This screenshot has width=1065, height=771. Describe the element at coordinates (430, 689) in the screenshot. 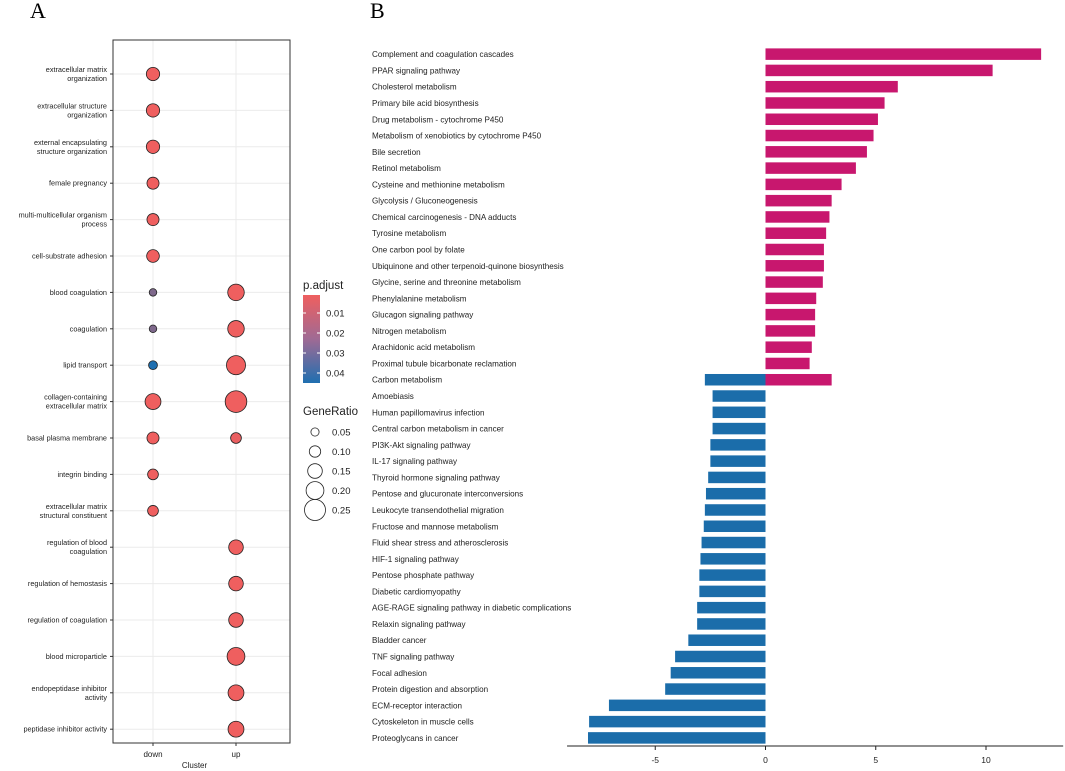

I see `bar-label: Protein digestion and absorption` at that location.